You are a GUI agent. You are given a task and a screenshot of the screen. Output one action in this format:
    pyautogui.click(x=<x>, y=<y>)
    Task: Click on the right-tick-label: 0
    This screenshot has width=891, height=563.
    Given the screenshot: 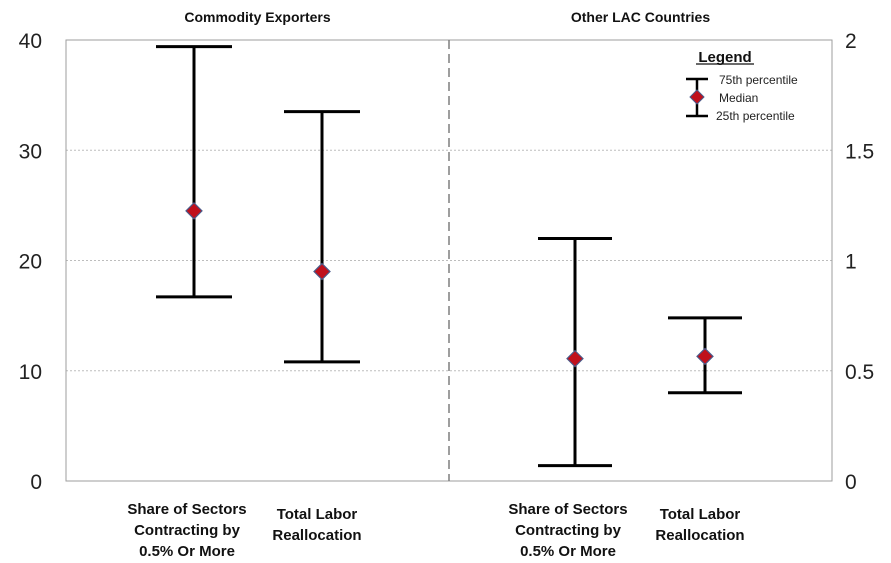 What is the action you would take?
    pyautogui.click(x=851, y=482)
    